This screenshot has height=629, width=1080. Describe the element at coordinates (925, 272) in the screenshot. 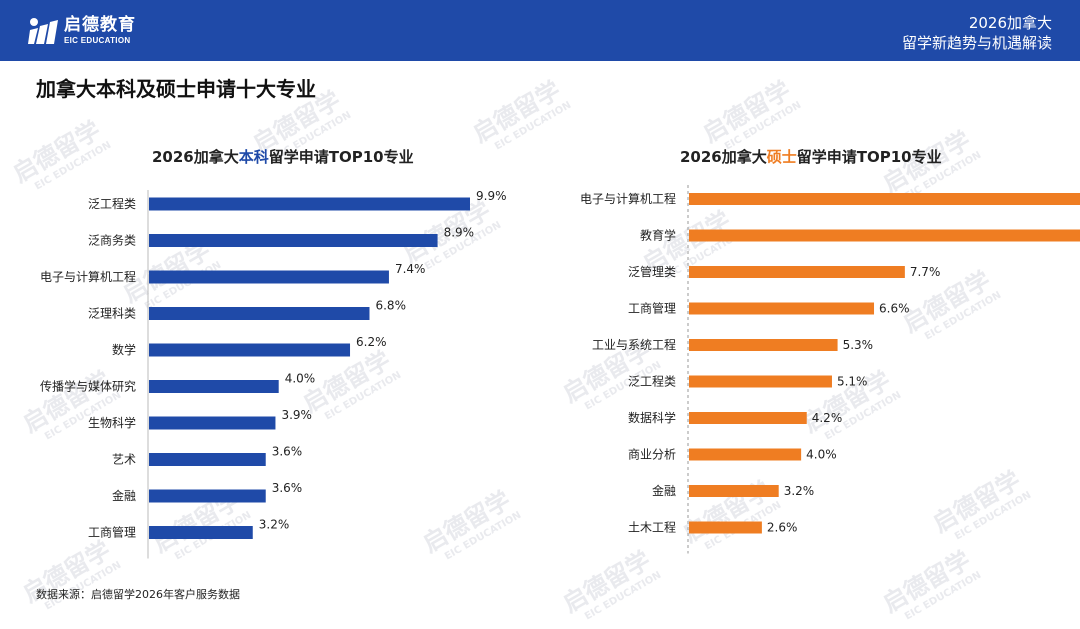

I see `value-label: 7.7%` at that location.